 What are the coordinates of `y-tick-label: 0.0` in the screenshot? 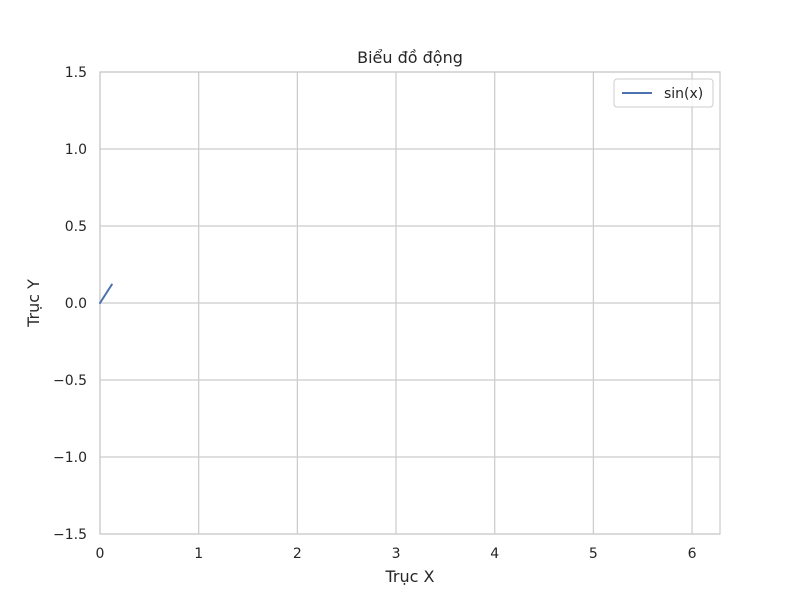 It's located at (76, 304).